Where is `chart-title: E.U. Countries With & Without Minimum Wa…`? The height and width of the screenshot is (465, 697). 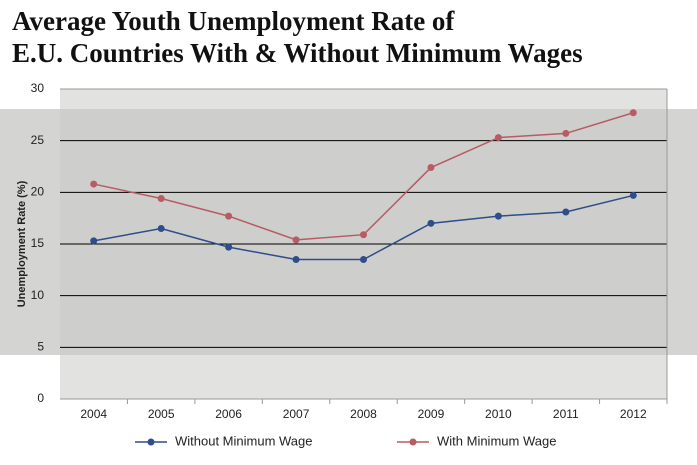
chart-title: E.U. Countries With & Without Minimum Wa… is located at coordinates (297, 53).